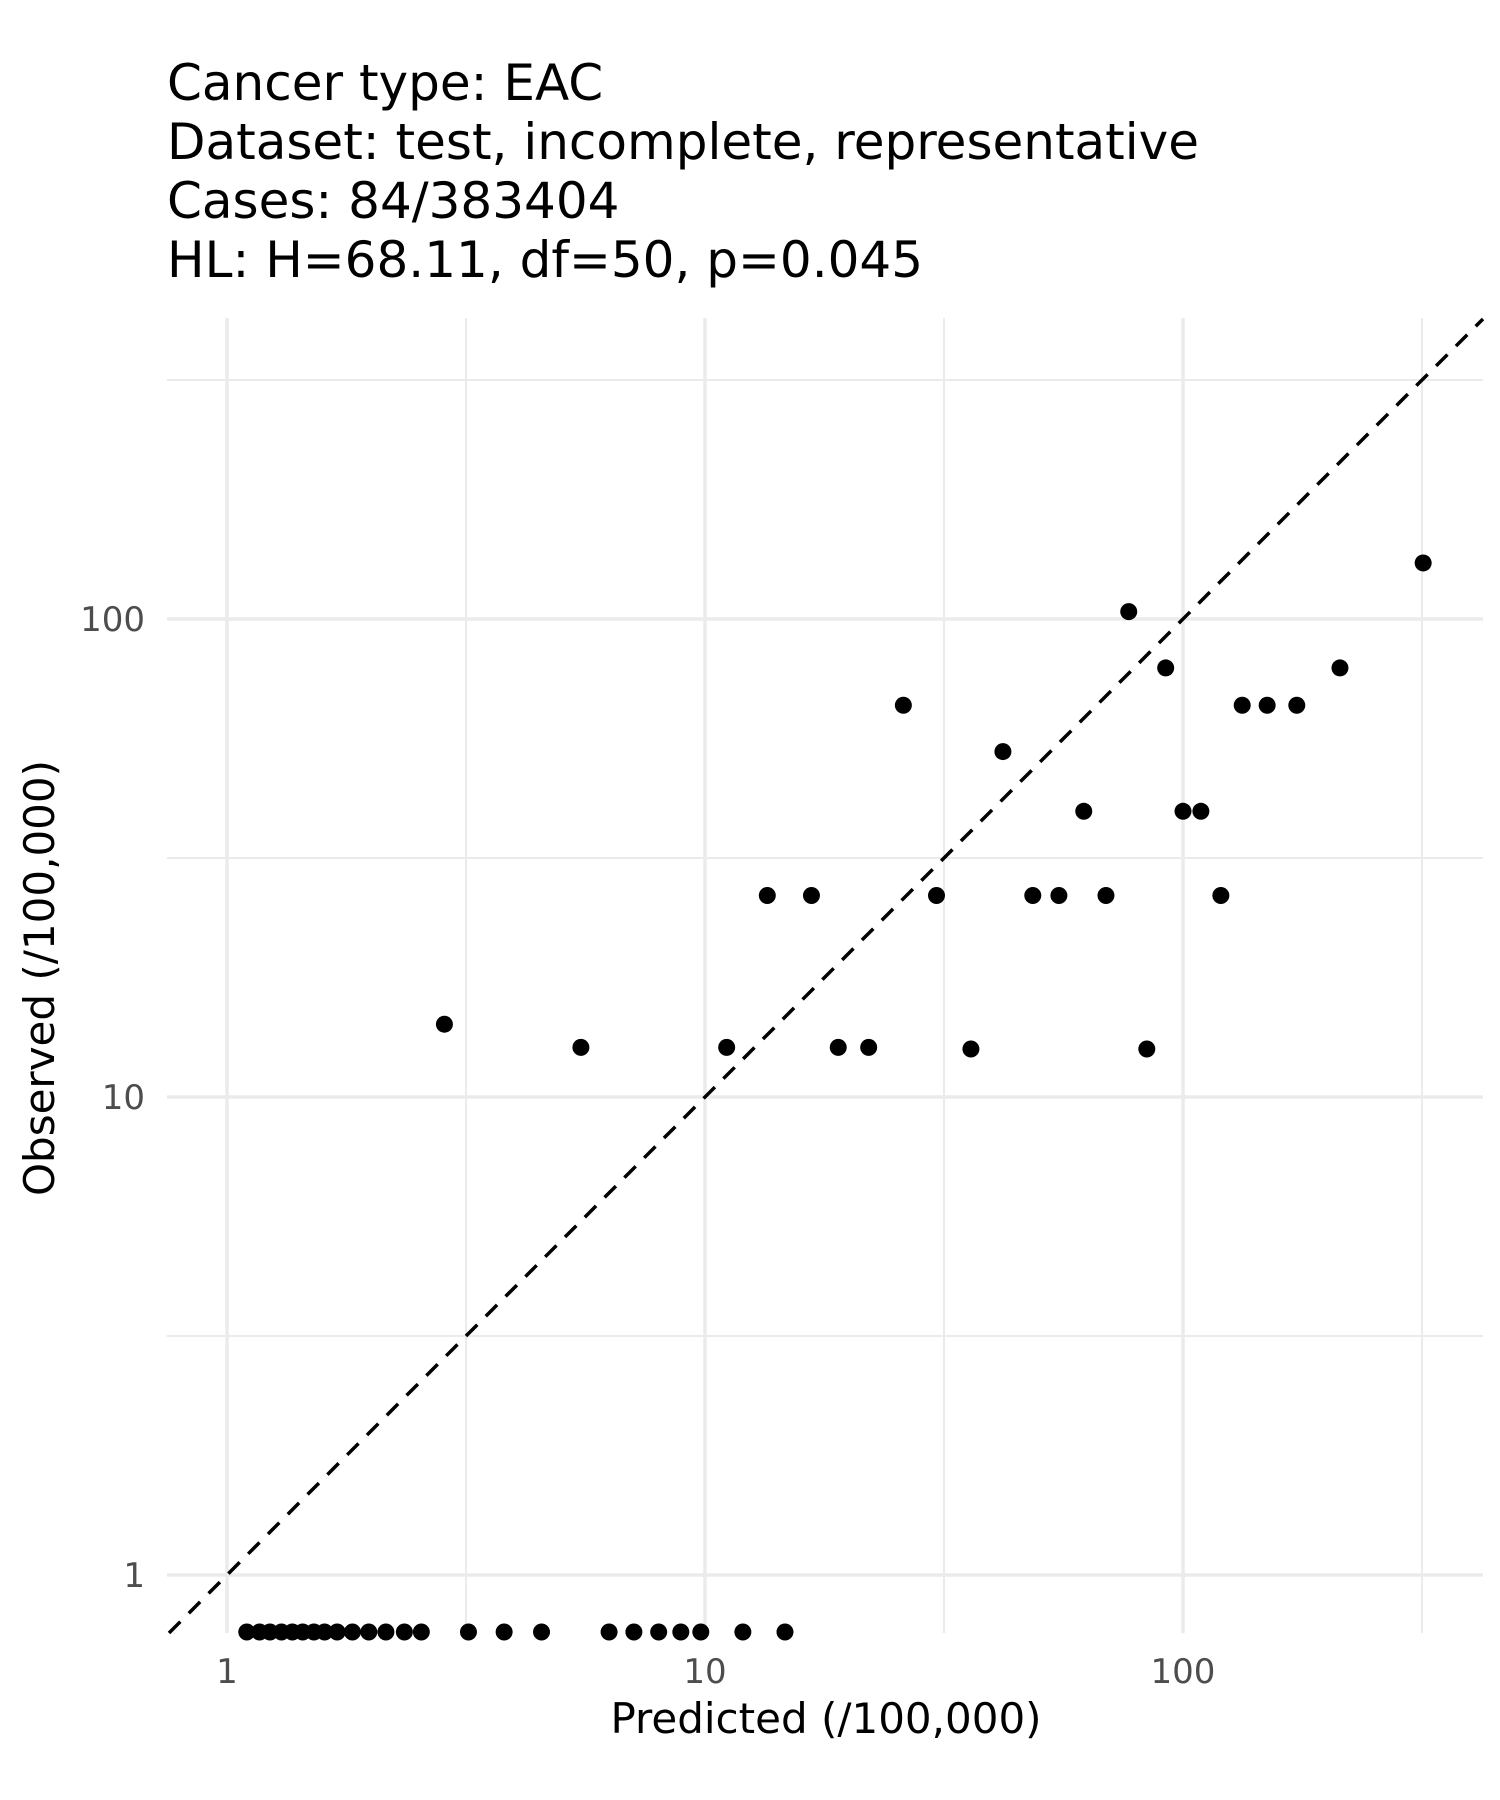 This screenshot has height=1800, width=1500. I want to click on y-tick-label: 10, so click(123, 1098).